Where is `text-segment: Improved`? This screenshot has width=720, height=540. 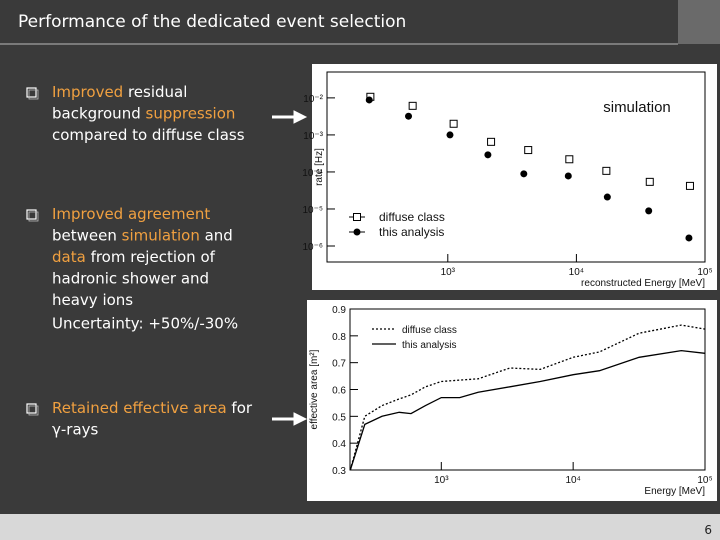 text-segment: Improved is located at coordinates (87, 92).